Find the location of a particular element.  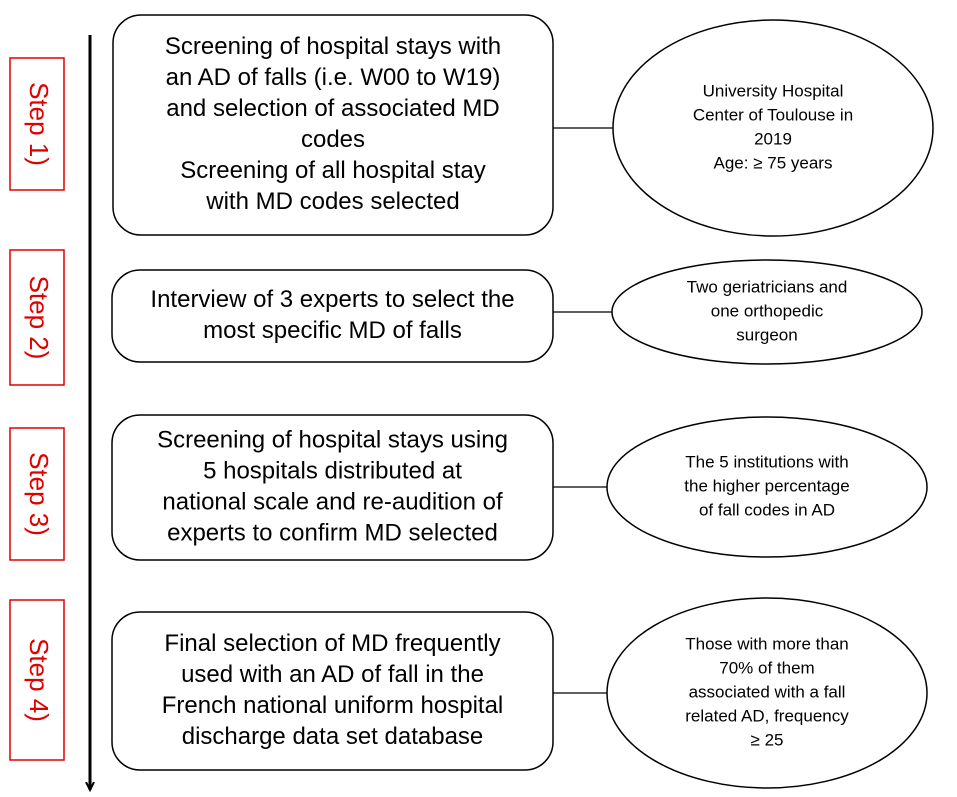

step-label: Step 3) is located at coordinates (39, 494).